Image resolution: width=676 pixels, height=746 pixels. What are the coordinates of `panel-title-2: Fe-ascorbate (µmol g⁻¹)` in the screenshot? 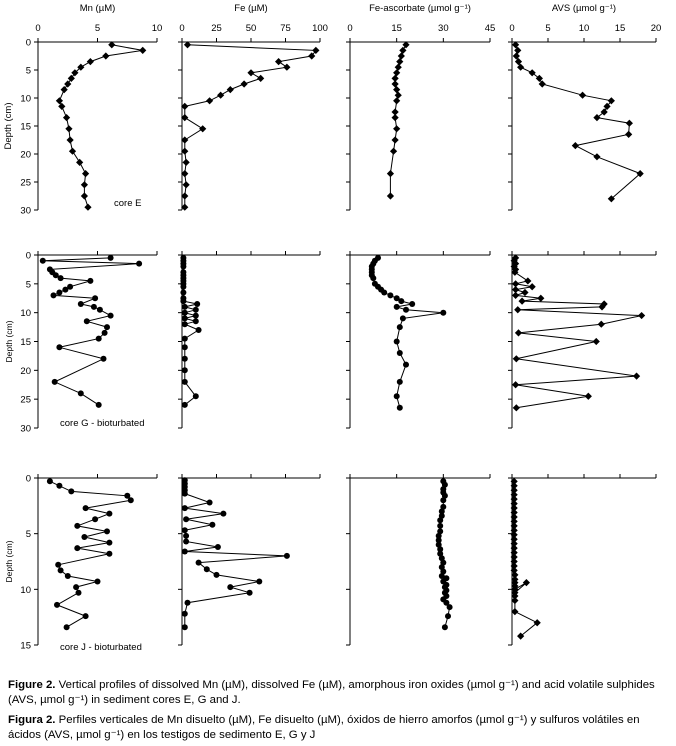 It's located at (420, 8).